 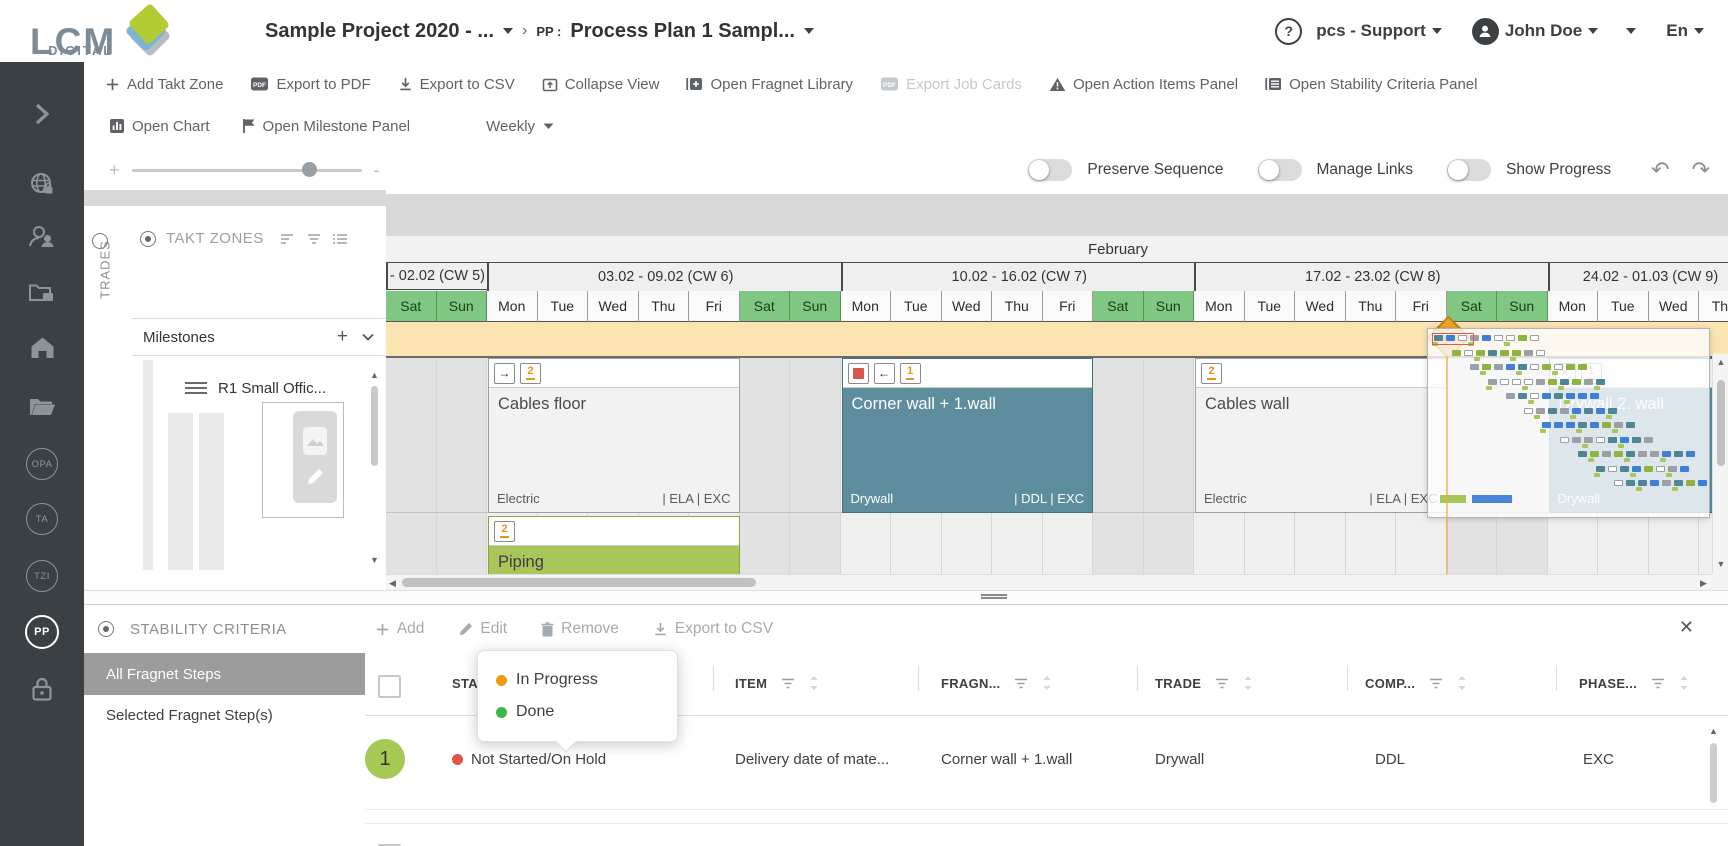 What do you see at coordinates (106, 629) in the screenshot?
I see `stability-radio` at bounding box center [106, 629].